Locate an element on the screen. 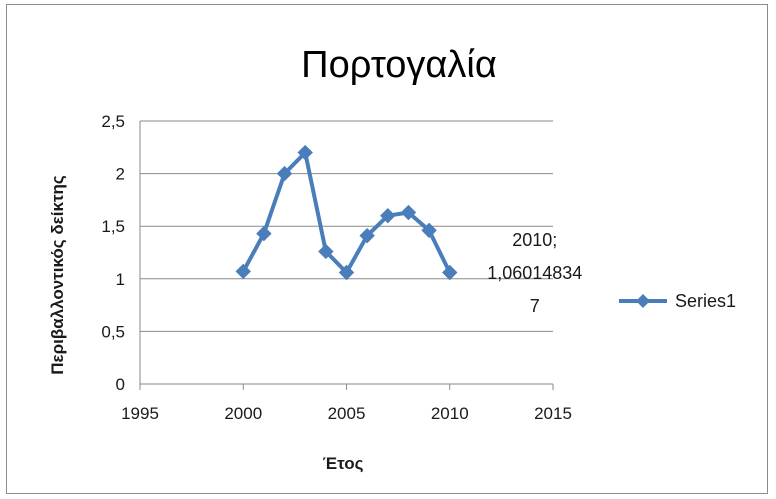 Image resolution: width=776 pixels, height=499 pixels. y-tick-label: 0,5 is located at coordinates (113, 331).